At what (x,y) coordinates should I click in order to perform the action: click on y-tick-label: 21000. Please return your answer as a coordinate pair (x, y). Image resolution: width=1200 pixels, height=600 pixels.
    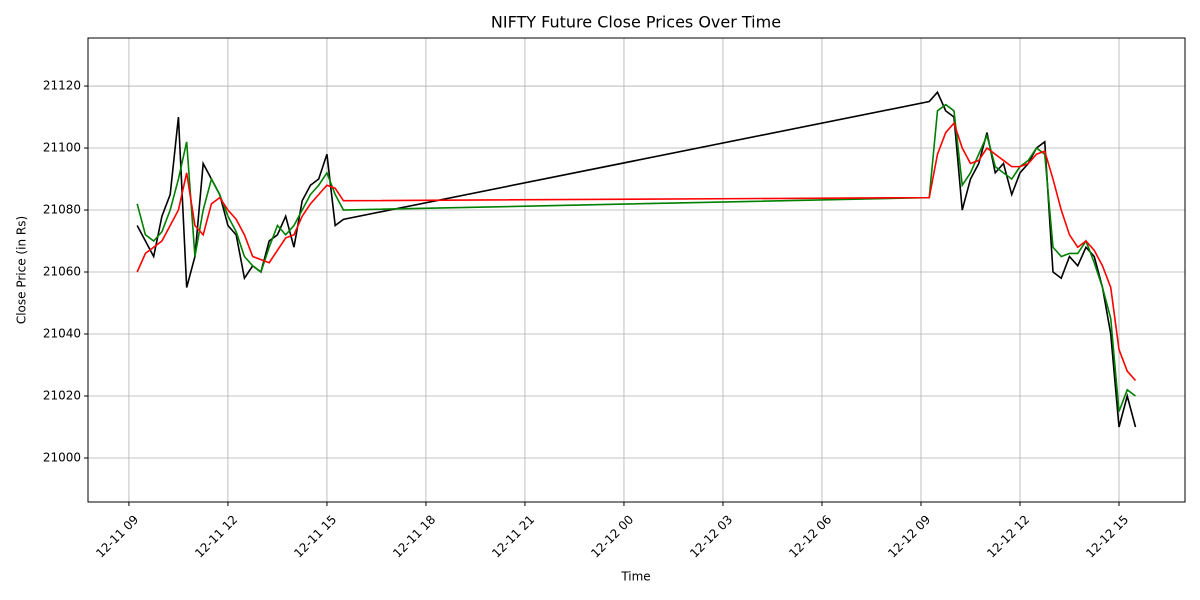
    Looking at the image, I should click on (62, 457).